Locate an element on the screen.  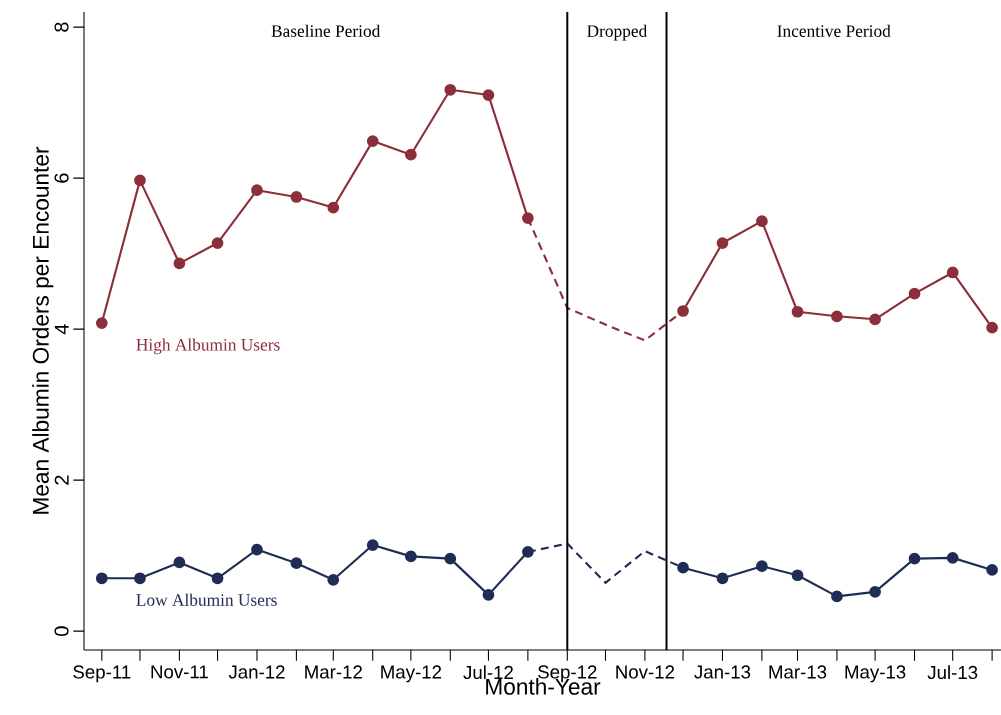
x-tick-label: Mar-12 is located at coordinates (333, 672).